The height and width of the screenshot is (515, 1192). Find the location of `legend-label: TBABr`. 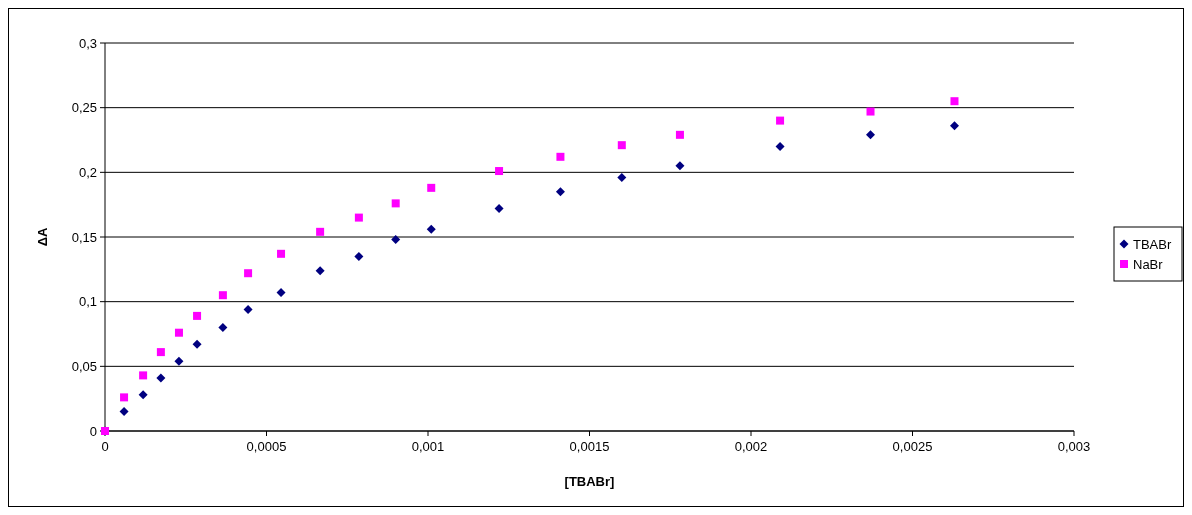

legend-label: TBABr is located at coordinates (1152, 244).